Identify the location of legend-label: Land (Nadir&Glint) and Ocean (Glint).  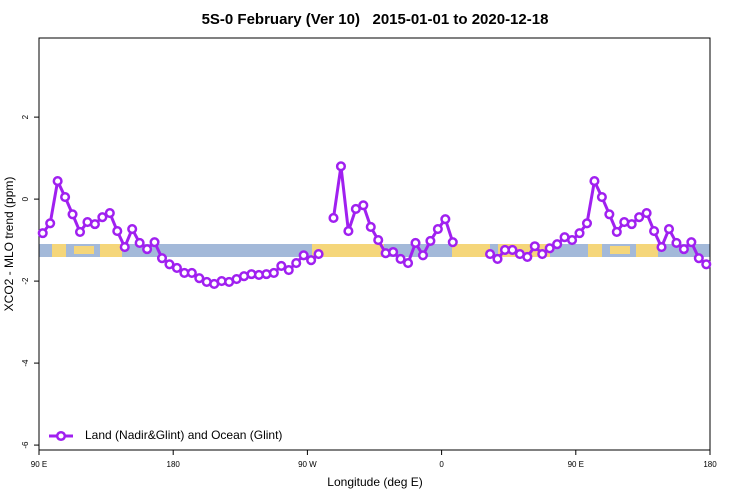
(183, 435).